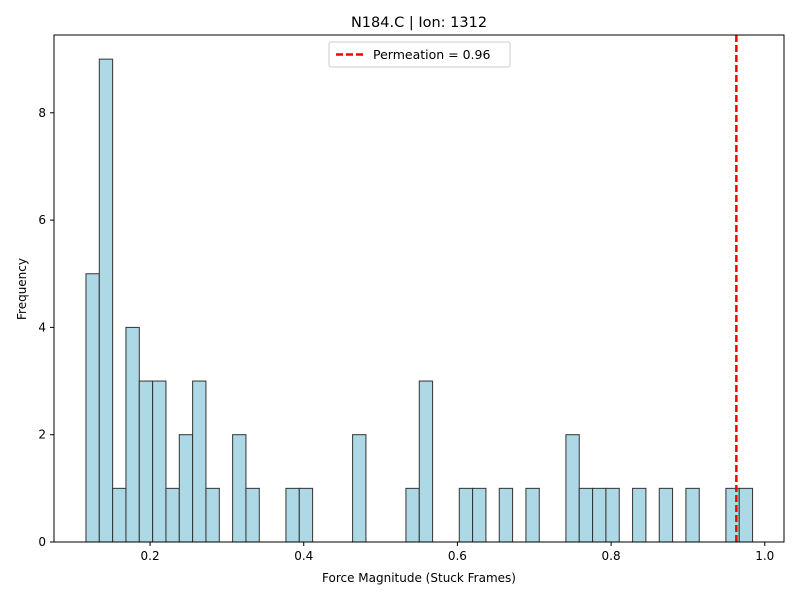 The height and width of the screenshot is (600, 800). Describe the element at coordinates (419, 23) in the screenshot. I see `chart-title: N184.C | Ion: 1312` at that location.